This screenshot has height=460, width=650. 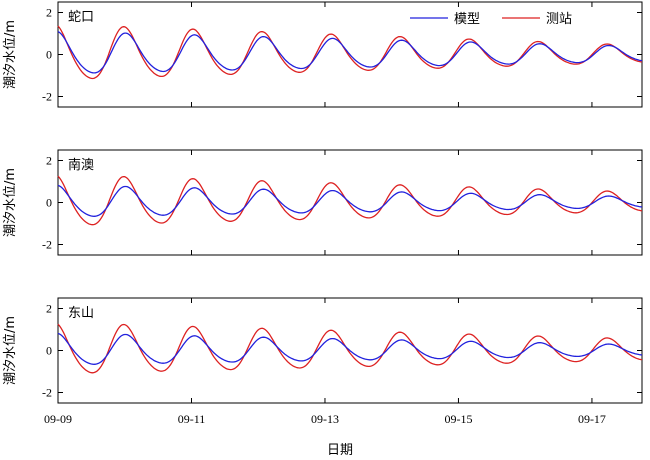 I want to click on x-tick-label: 09-15, so click(x=458, y=419).